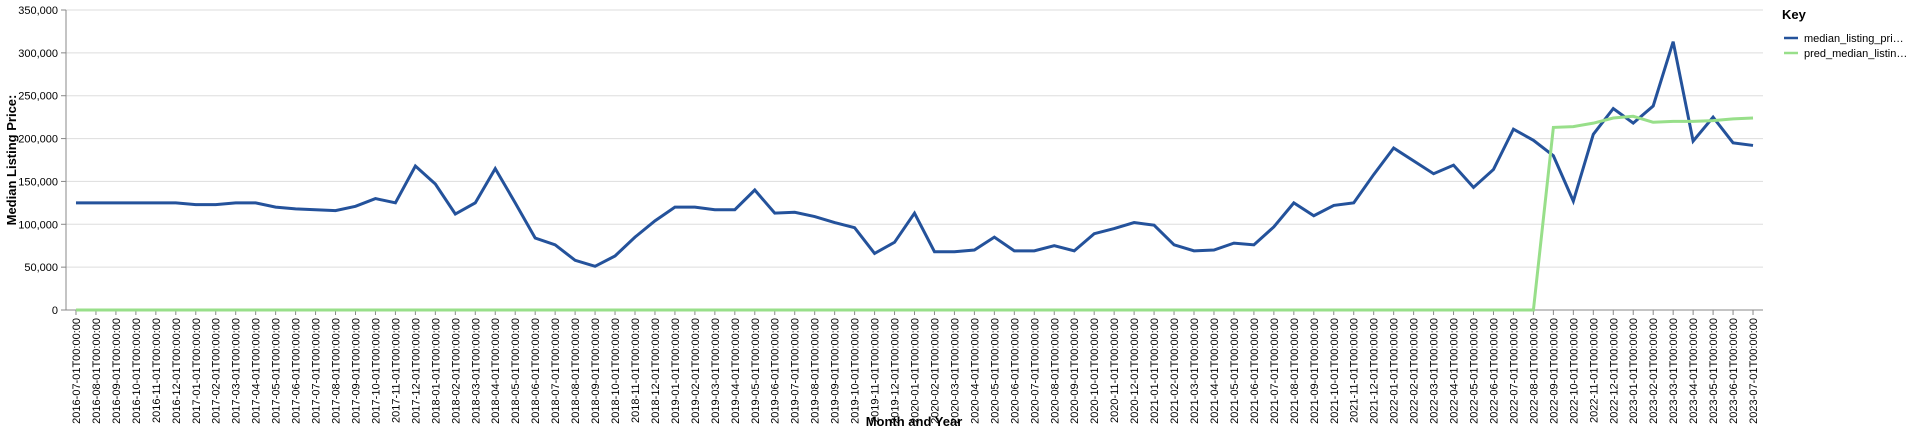  I want to click on x-axis-title: Month and Year, so click(914, 421).